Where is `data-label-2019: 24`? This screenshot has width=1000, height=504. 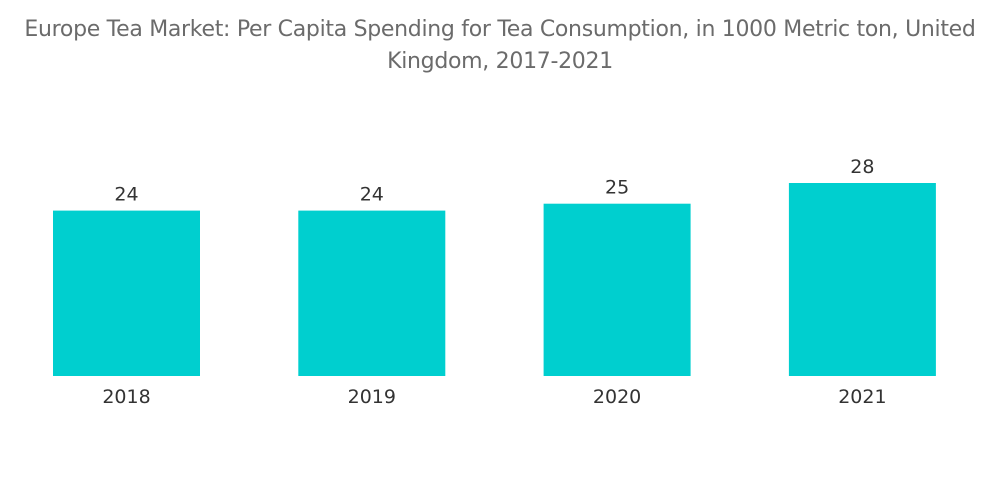
data-label-2019: 24 is located at coordinates (372, 195).